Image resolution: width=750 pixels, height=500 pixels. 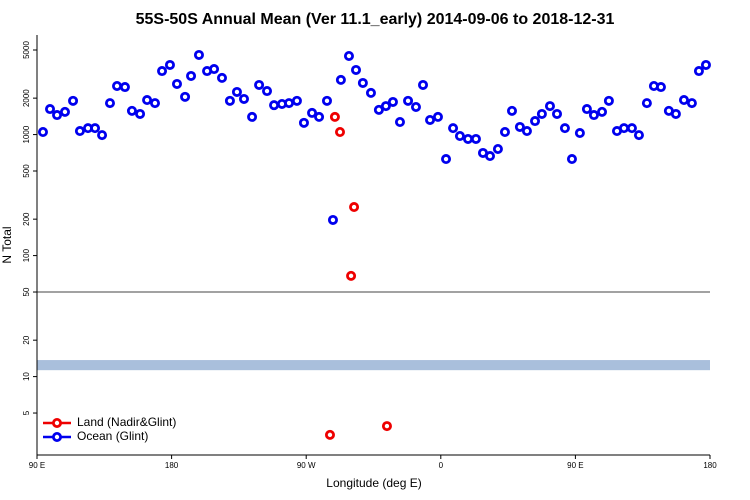 I want to click on y-tick-label: 500, so click(x=26, y=171).